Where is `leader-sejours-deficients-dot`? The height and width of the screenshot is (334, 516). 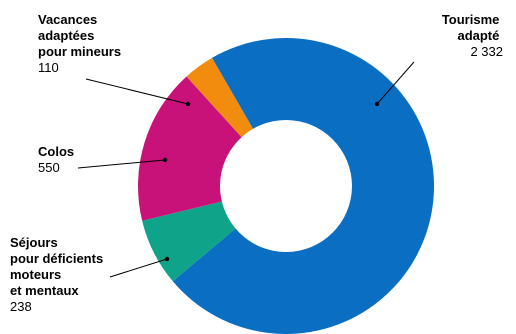 leader-sejours-deficients-dot is located at coordinates (167, 259).